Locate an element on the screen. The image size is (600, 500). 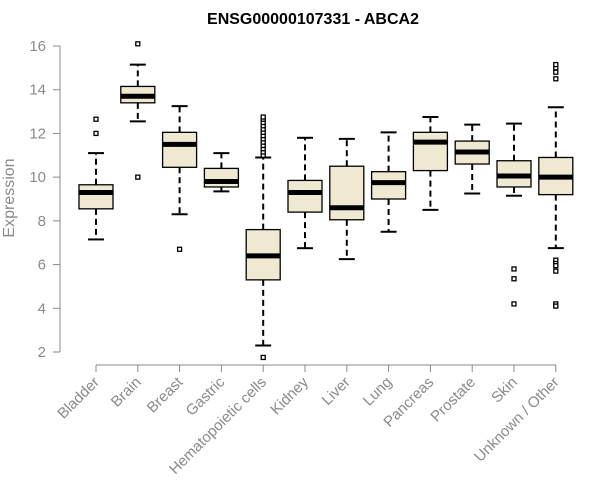
y-axis-label: Expression is located at coordinates (9, 197).